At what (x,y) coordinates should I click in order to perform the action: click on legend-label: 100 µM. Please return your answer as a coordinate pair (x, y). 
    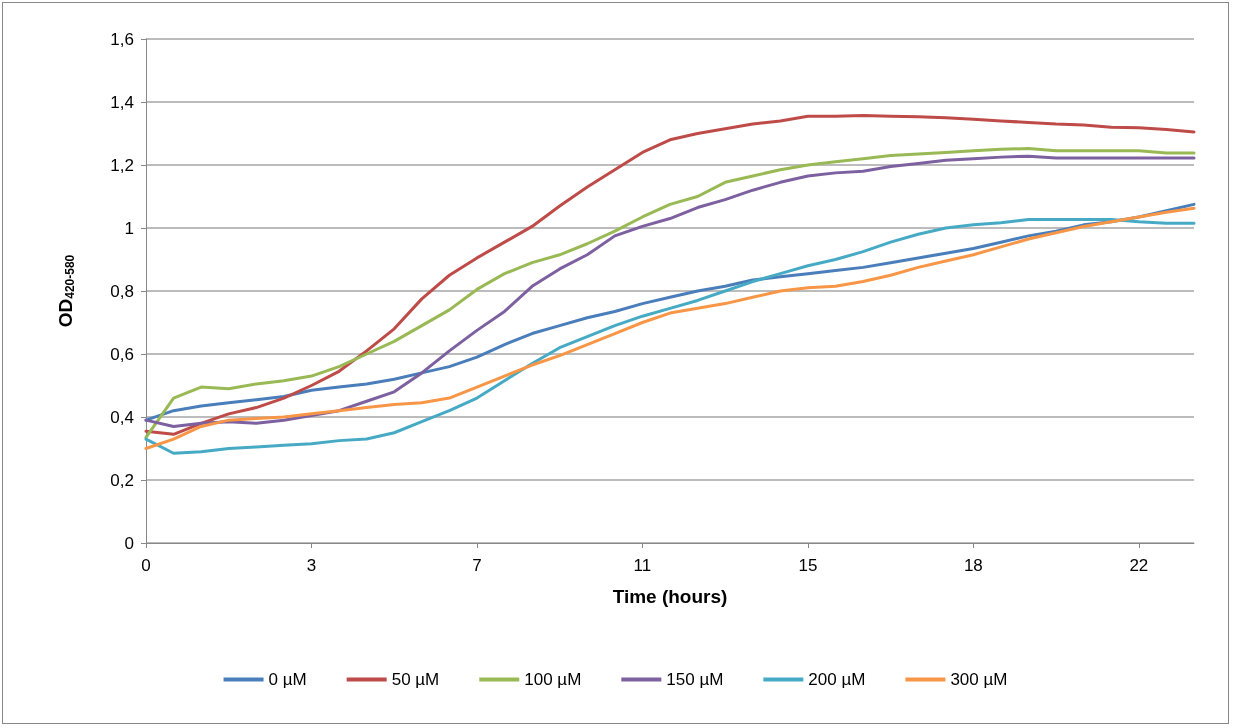
    Looking at the image, I should click on (553, 679).